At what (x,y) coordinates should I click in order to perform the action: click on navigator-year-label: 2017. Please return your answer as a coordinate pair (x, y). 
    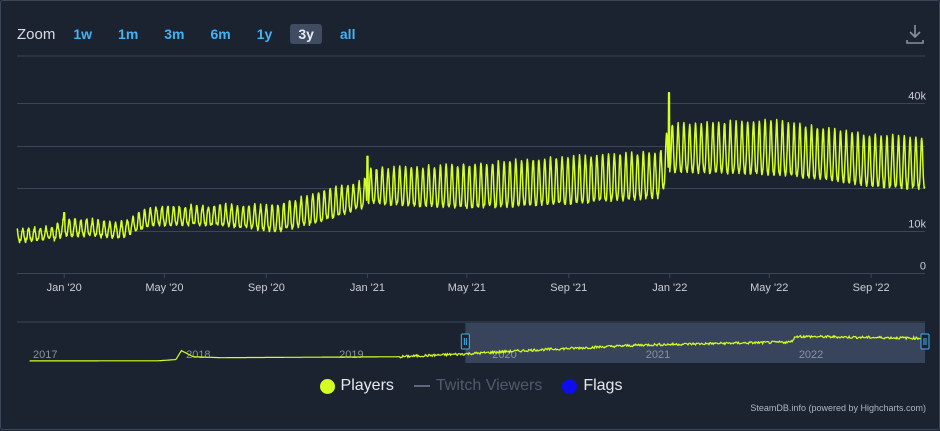
    Looking at the image, I should click on (45, 355).